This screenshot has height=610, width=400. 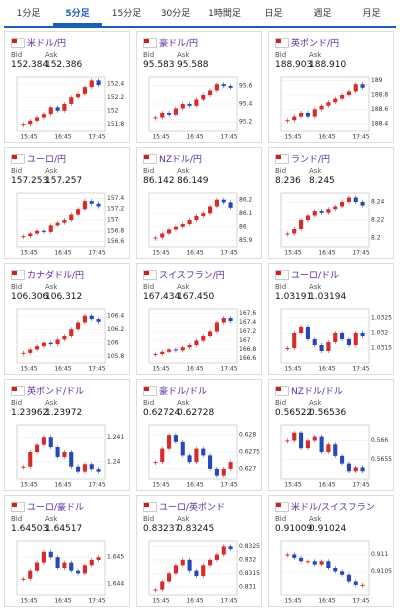 I want to click on tab: 30分足, so click(x=175, y=14).